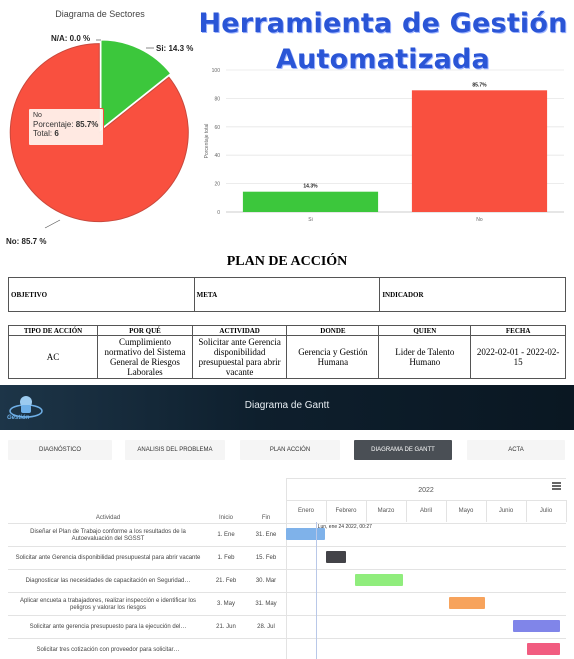 This screenshot has width=574, height=659. Describe the element at coordinates (479, 85) in the screenshot. I see `bar-data-label: 85.7%` at that location.